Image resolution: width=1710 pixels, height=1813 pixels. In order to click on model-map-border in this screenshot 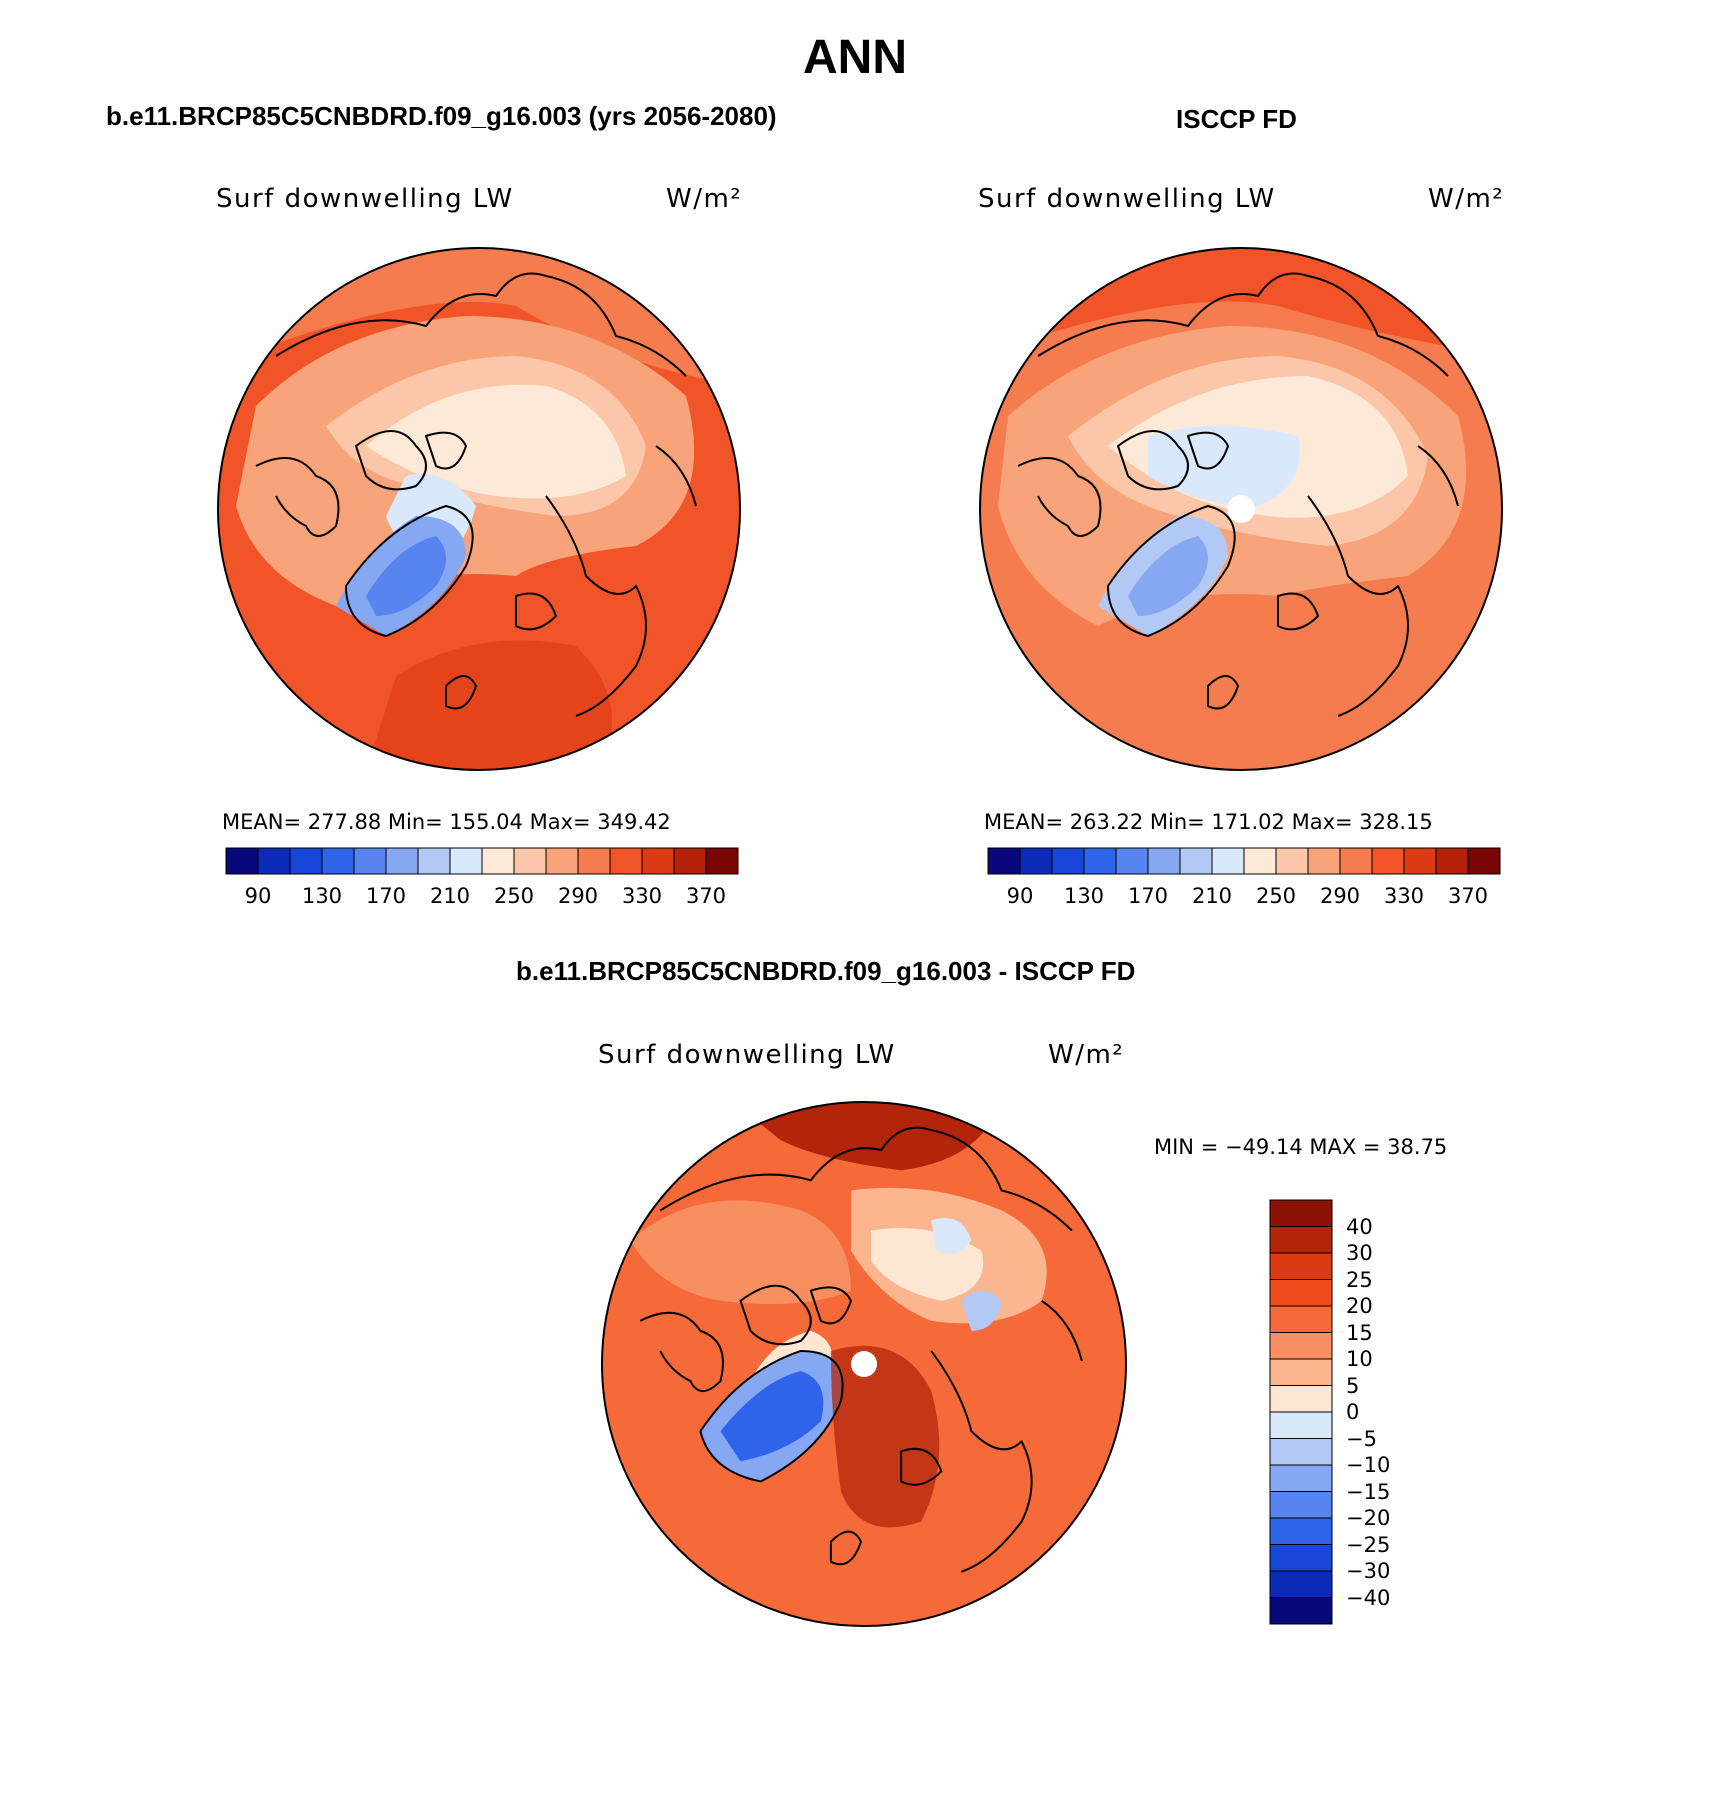, I will do `click(479, 509)`.